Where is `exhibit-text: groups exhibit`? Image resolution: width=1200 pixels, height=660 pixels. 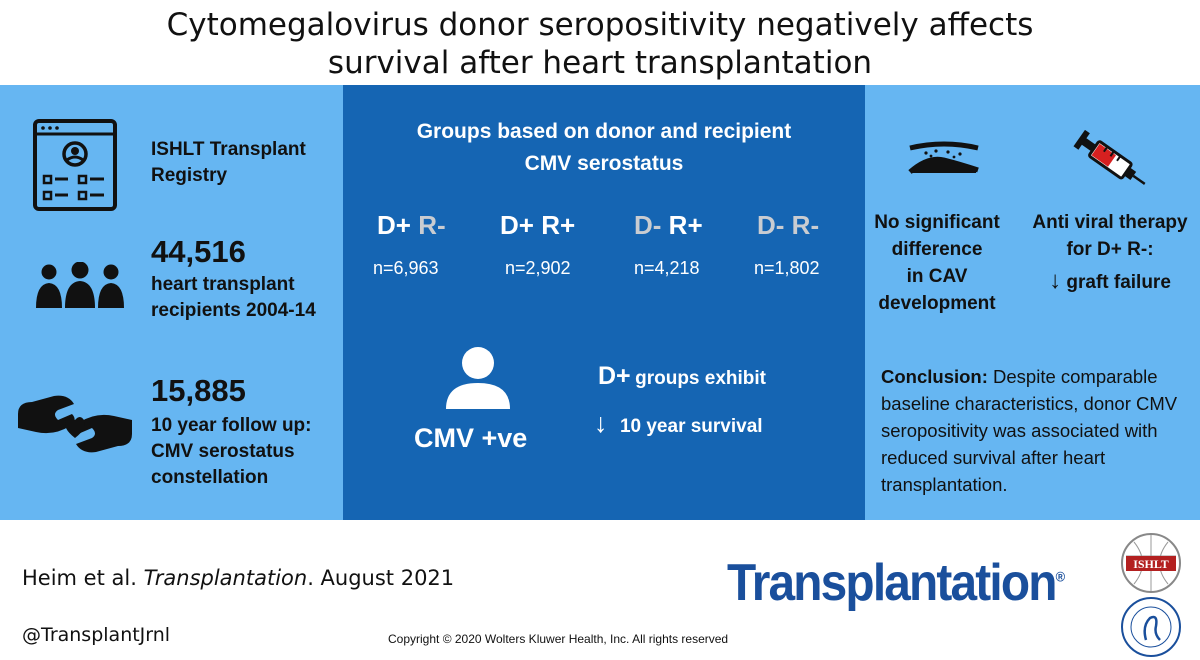 exhibit-text: groups exhibit is located at coordinates (701, 378).